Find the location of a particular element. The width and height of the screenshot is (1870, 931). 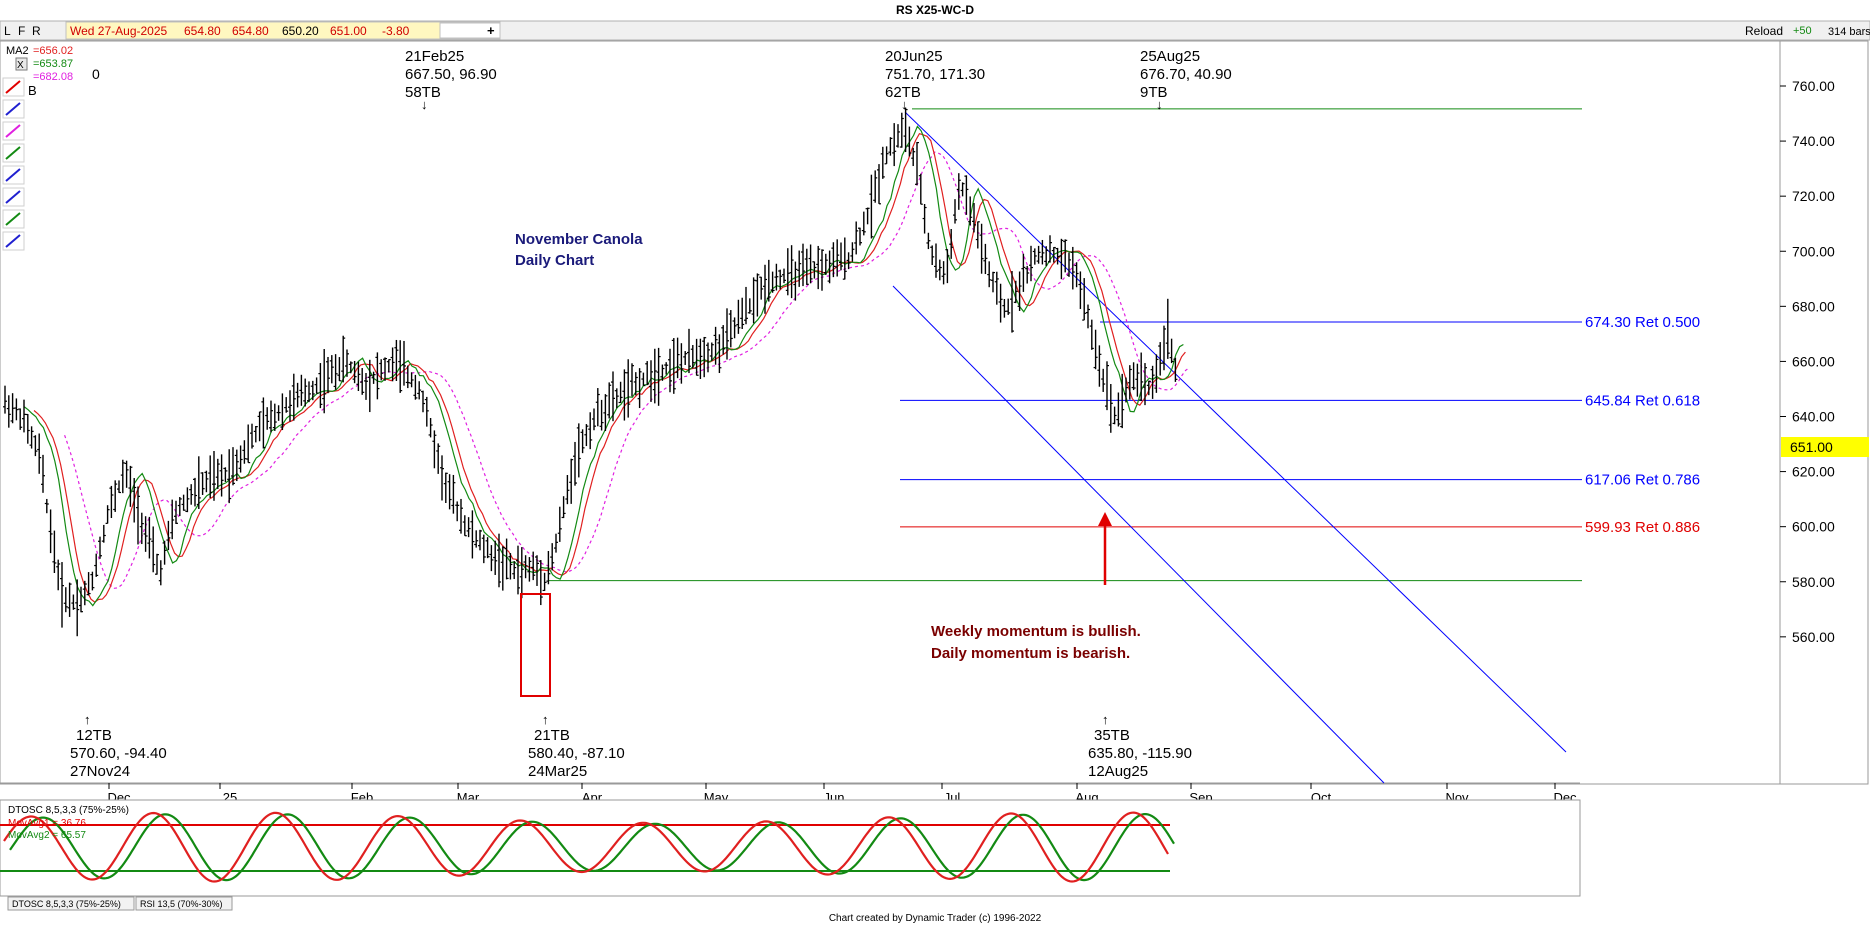

new-tab-button is located at coordinates (470, 30).